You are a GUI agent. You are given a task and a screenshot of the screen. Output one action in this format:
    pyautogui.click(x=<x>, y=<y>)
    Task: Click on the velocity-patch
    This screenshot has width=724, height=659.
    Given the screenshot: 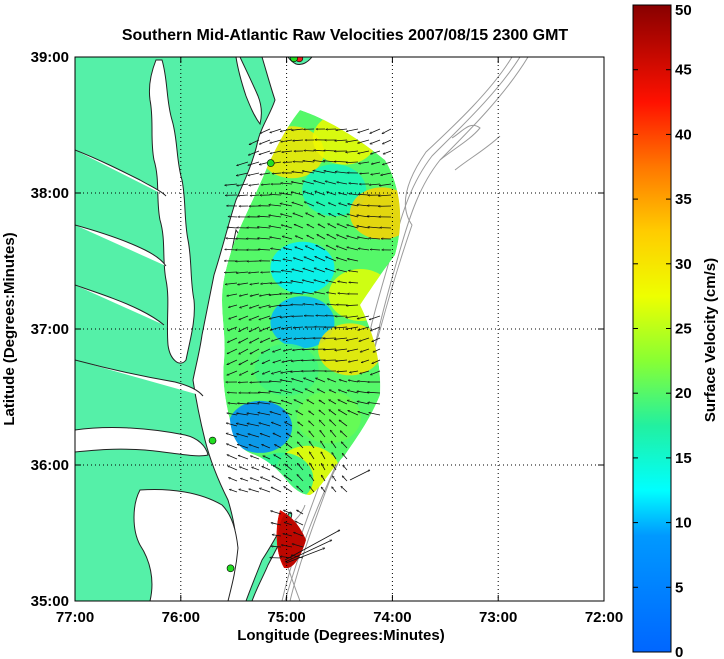 What is the action you would take?
    pyautogui.click(x=375, y=213)
    